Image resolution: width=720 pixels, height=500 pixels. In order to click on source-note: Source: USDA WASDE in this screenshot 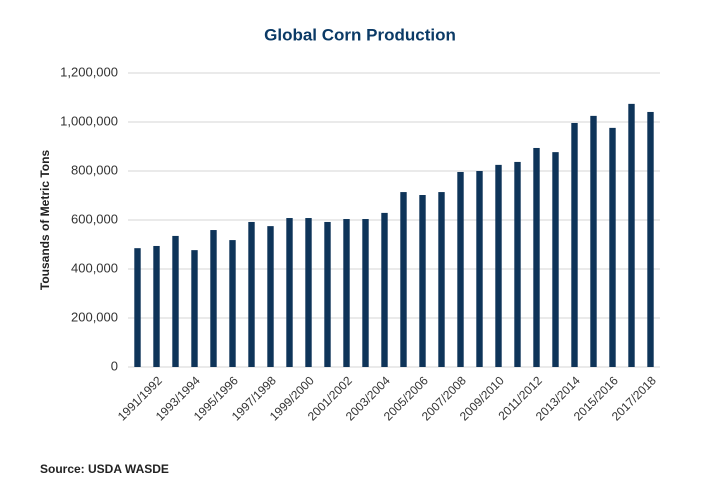, I will do `click(104, 469)`.